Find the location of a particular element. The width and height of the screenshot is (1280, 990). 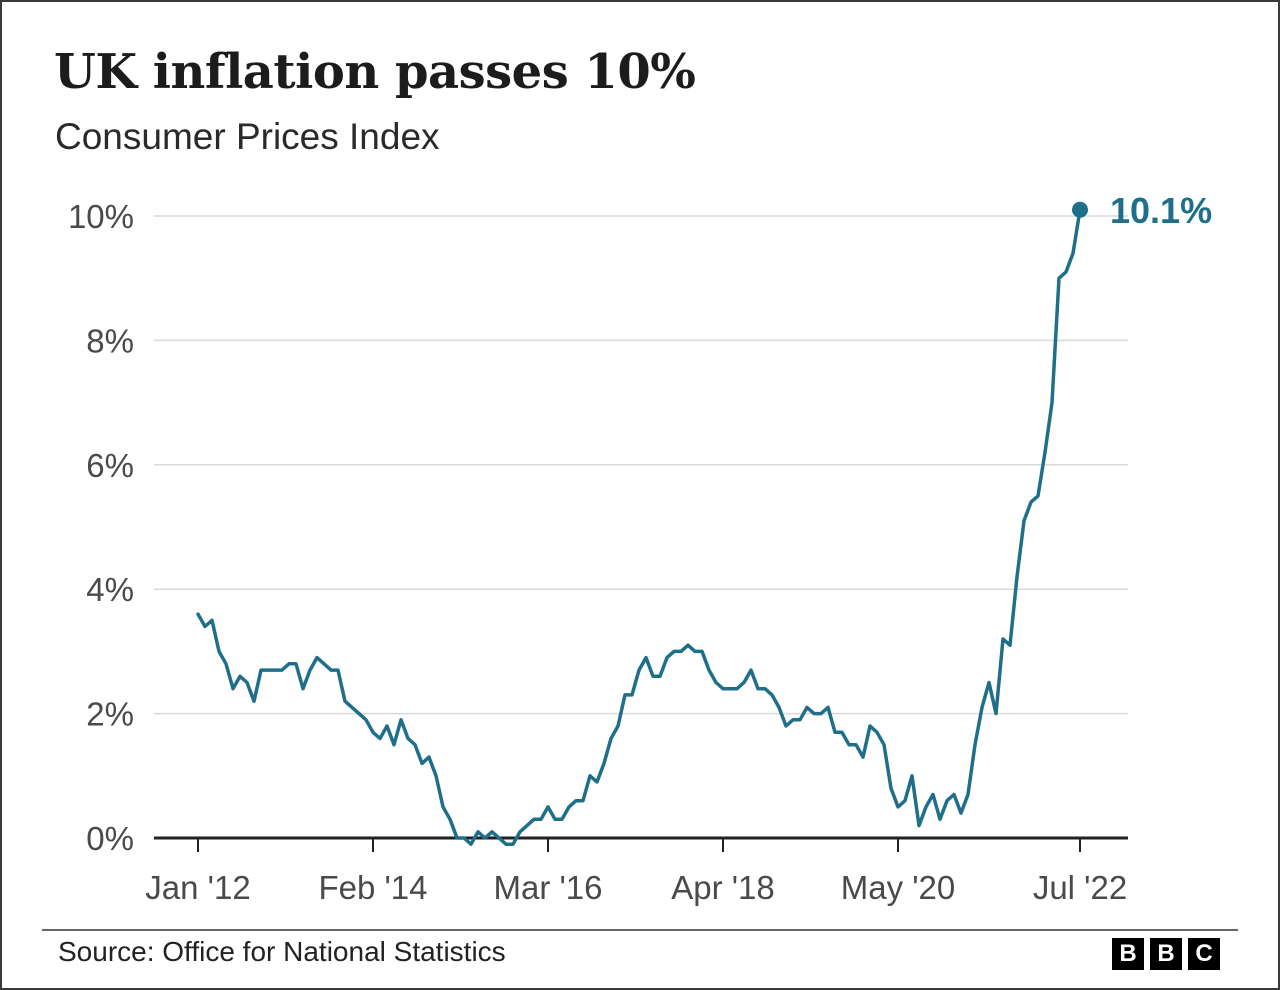

y-tick-label: 8% is located at coordinates (110, 340).